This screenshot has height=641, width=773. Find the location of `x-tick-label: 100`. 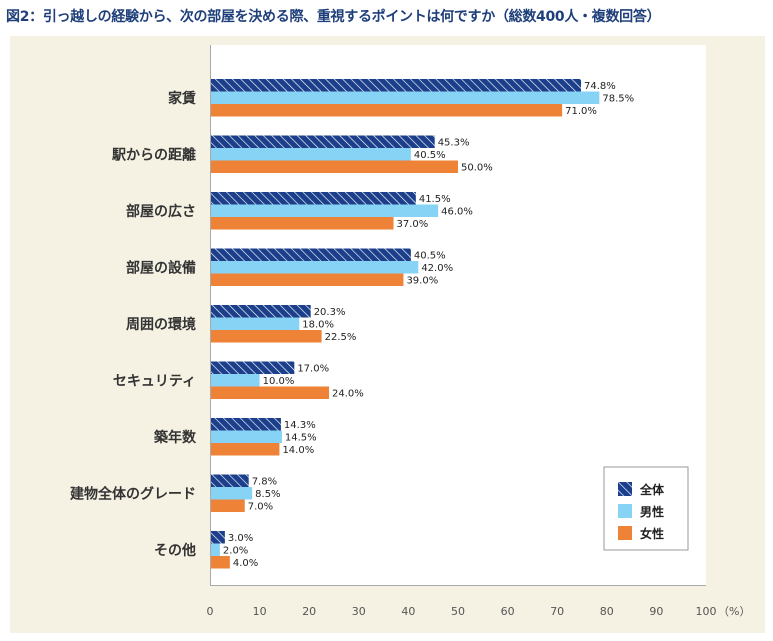

x-tick-label: 100 is located at coordinates (706, 611).